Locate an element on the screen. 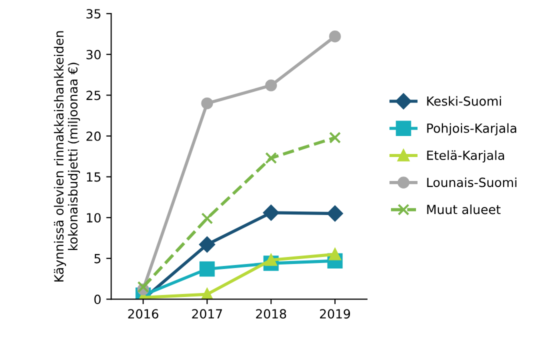 Image resolution: width=556 pixels, height=340 pixels. legend-label: Muut alueet is located at coordinates (464, 209).